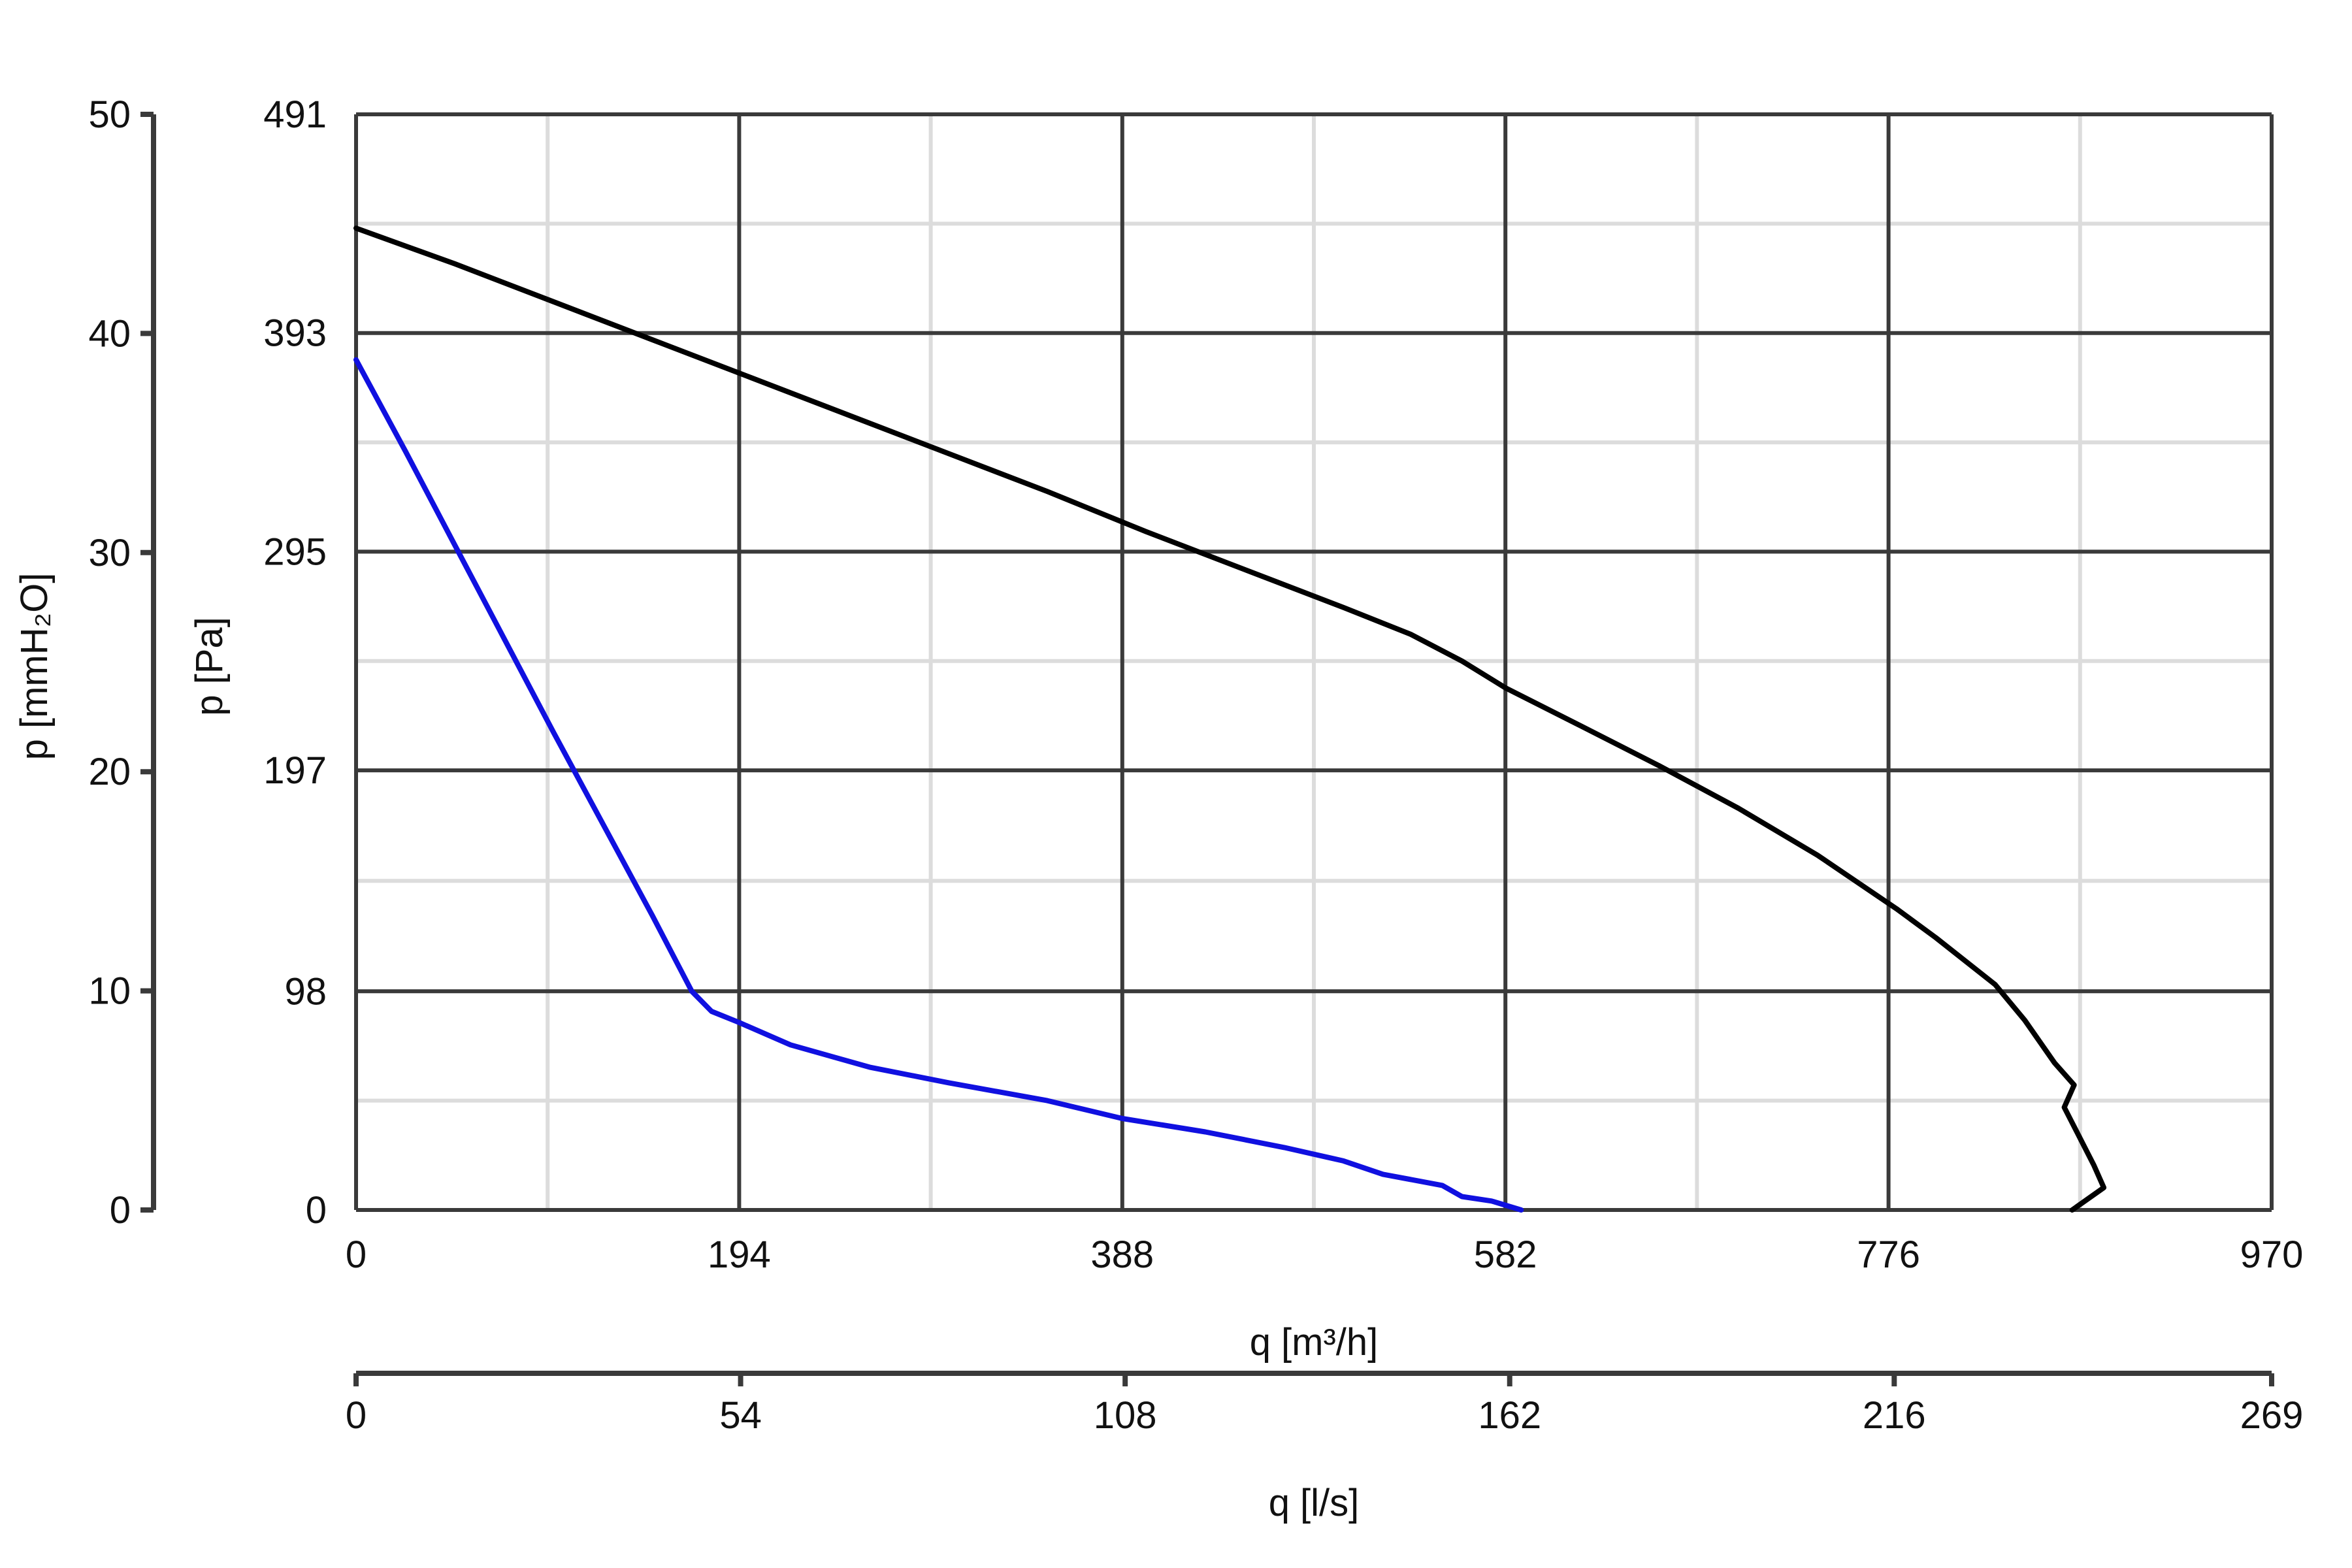 Image resolution: width=2352 pixels, height=1568 pixels. What do you see at coordinates (109, 114) in the screenshot?
I see `y-secondary-tick-label: 50` at bounding box center [109, 114].